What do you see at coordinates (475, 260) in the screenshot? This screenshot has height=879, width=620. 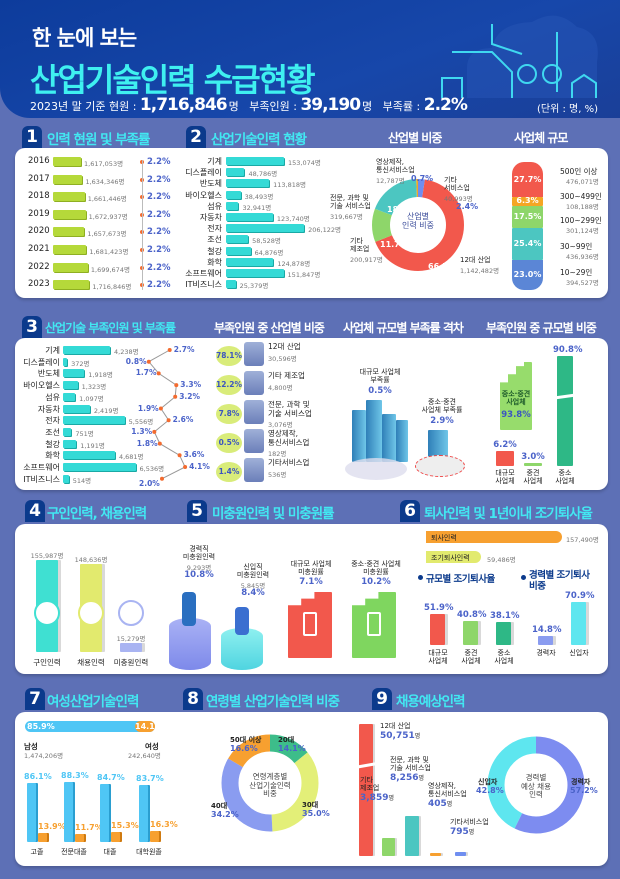 I see `industry-share-name: 12대 산업` at bounding box center [475, 260].